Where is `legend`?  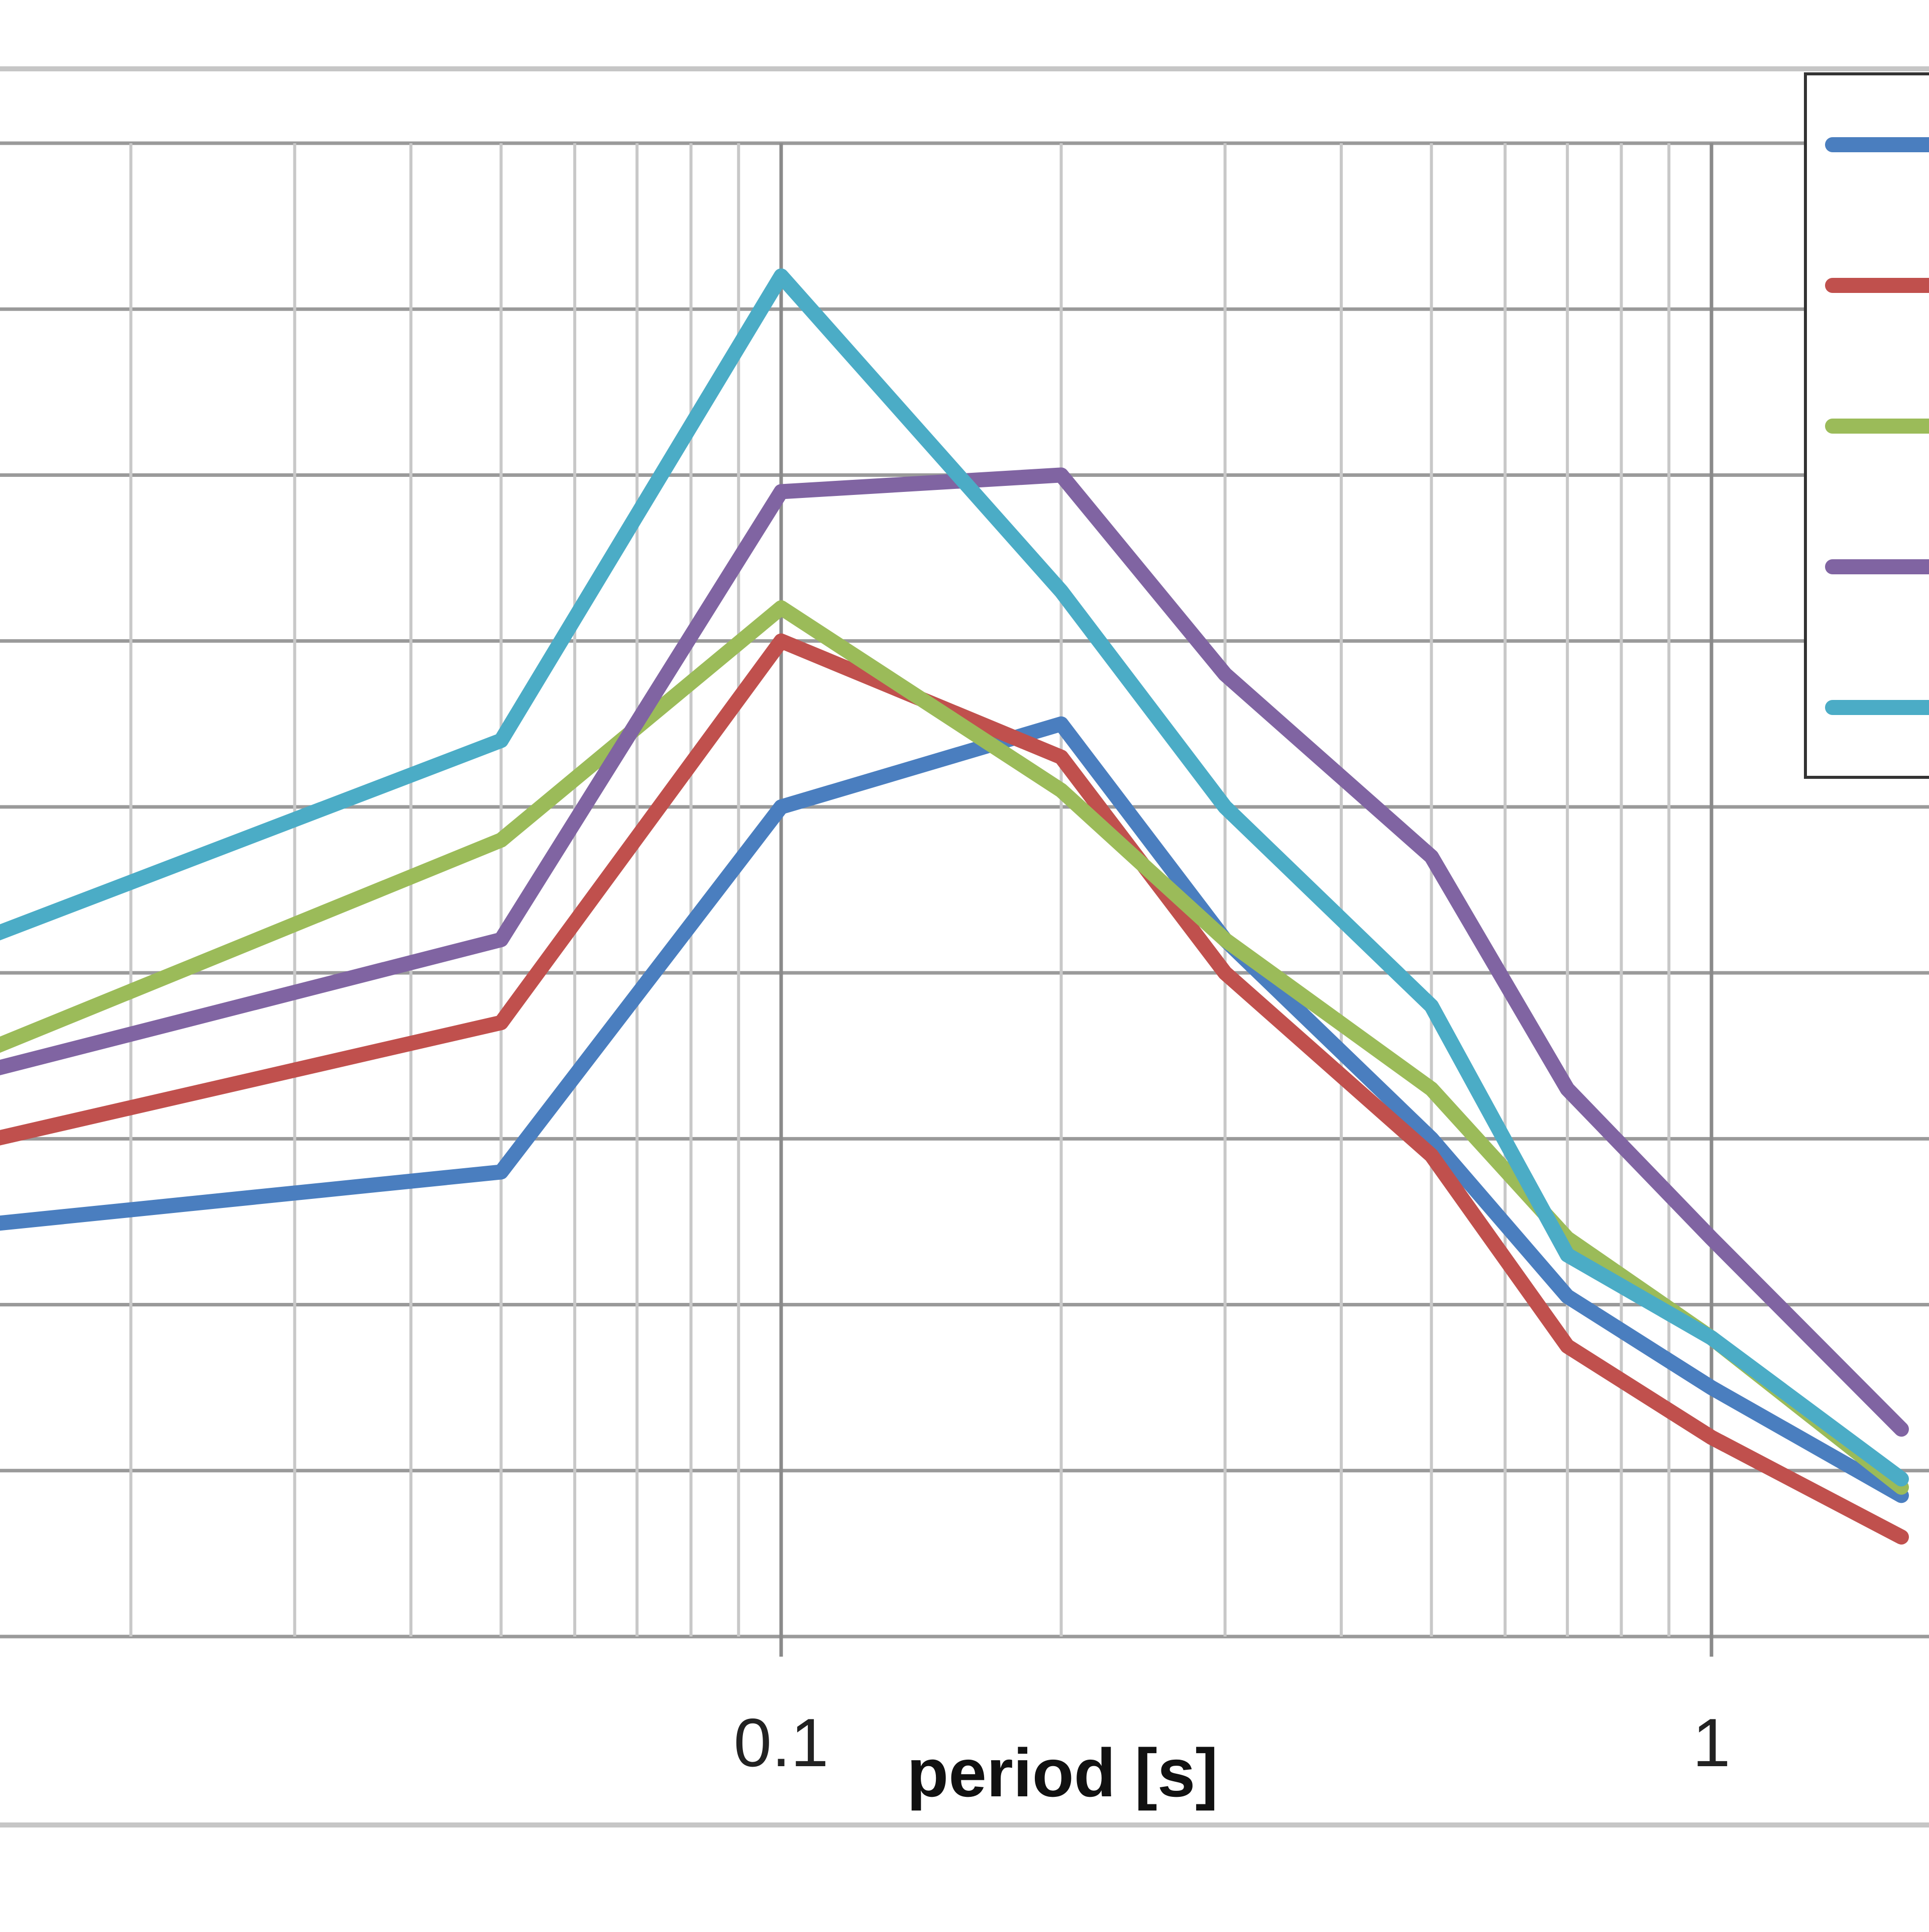
legend is located at coordinates (1866, 425).